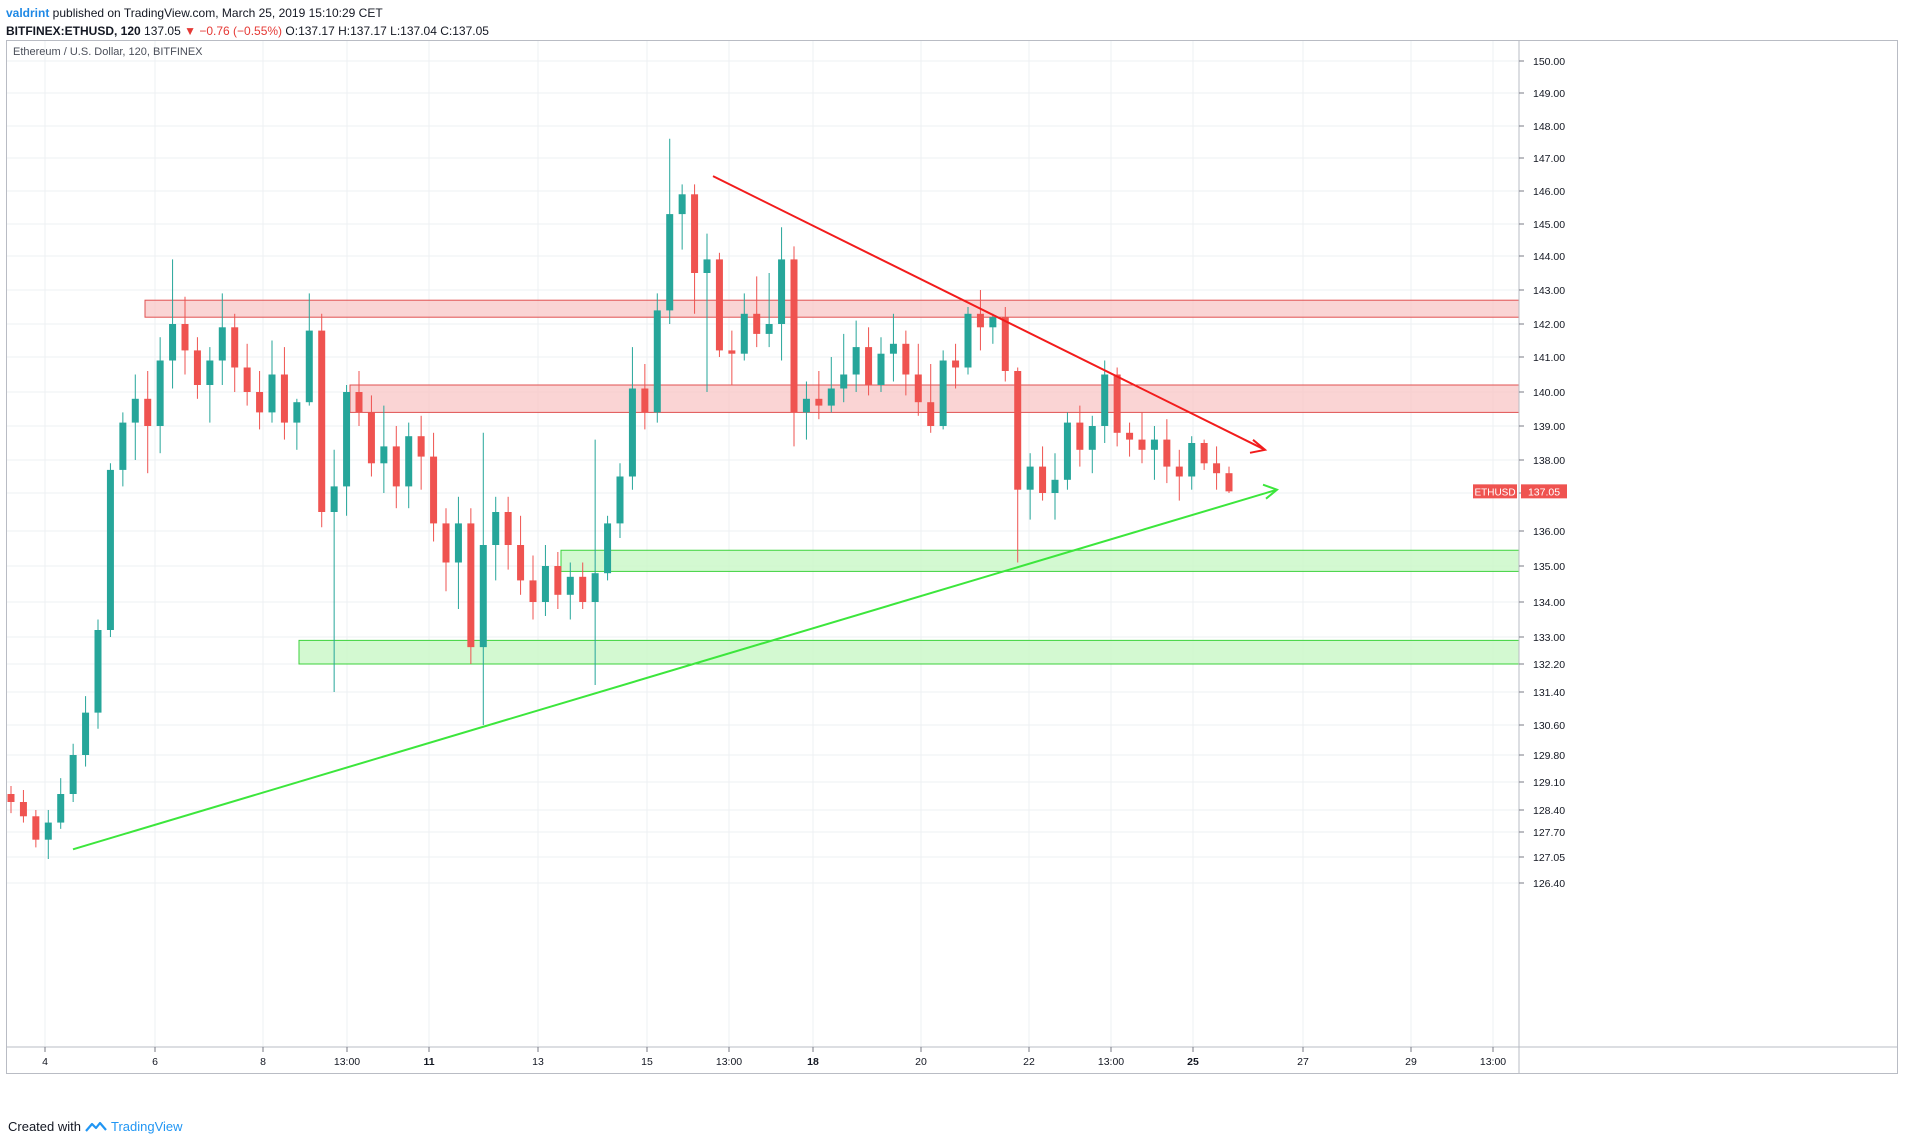  Describe the element at coordinates (28, 13) in the screenshot. I see `publisher-name: valdrint` at that location.